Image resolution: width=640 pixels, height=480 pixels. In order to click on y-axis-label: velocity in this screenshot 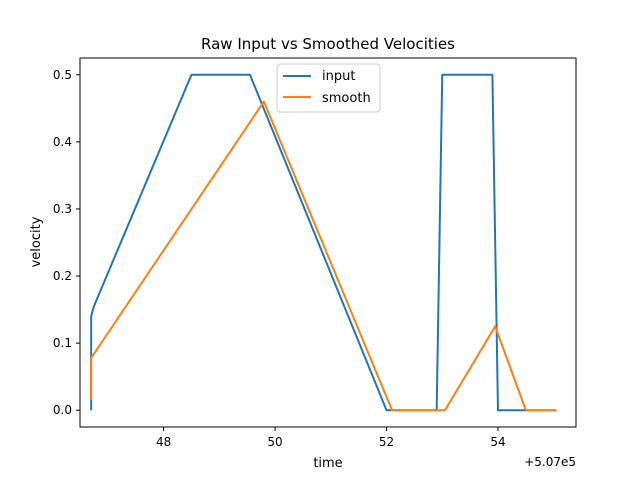, I will do `click(36, 241)`.